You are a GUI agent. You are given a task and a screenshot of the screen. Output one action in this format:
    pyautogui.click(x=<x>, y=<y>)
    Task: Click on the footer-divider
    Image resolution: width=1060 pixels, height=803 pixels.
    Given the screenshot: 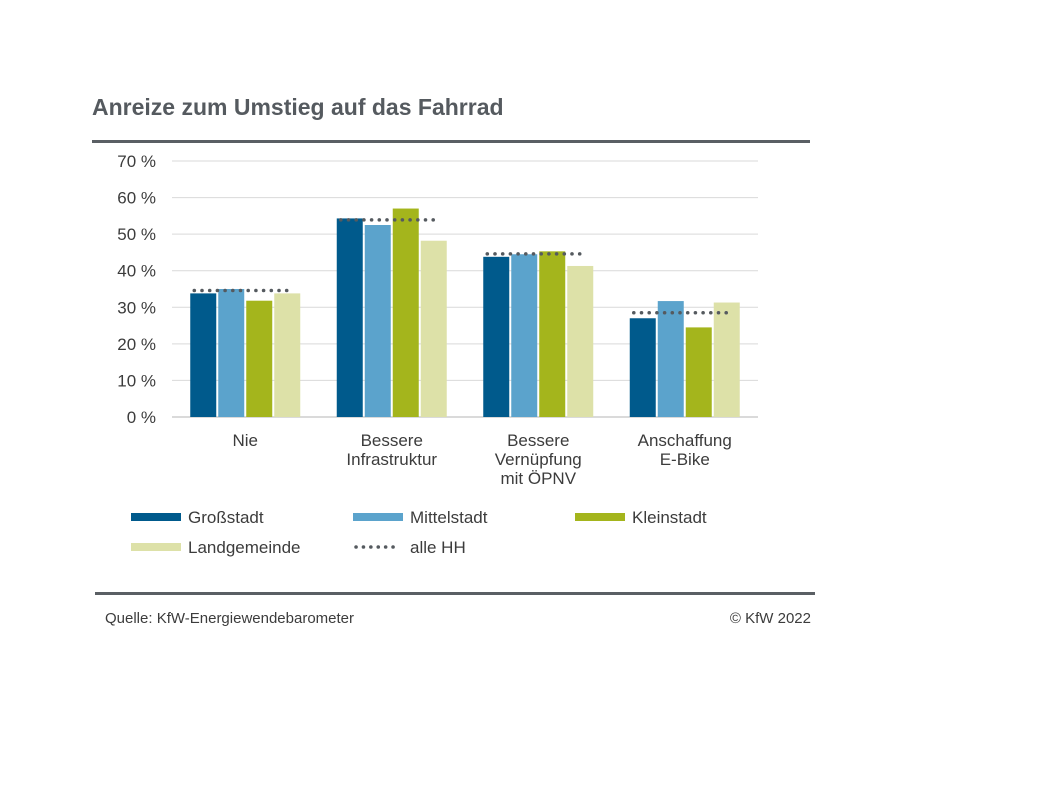 What is the action you would take?
    pyautogui.click(x=455, y=593)
    